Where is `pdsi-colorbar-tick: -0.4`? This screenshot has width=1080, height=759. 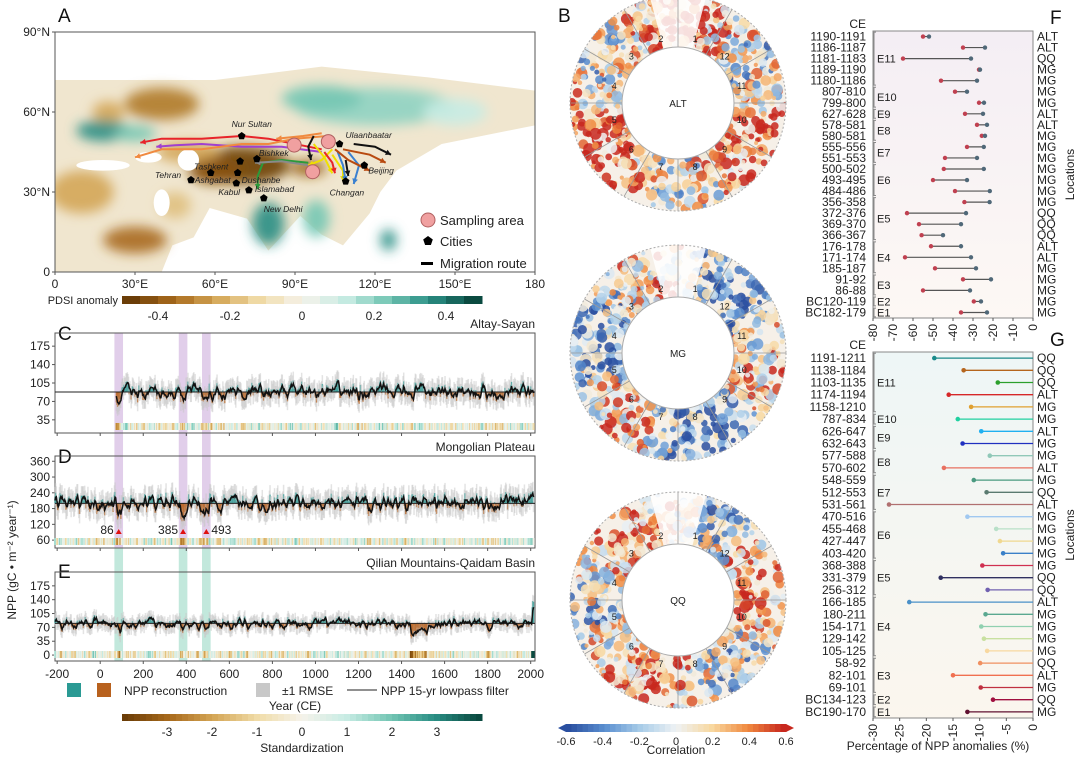
pdsi-colorbar-tick: -0.4 is located at coordinates (158, 316).